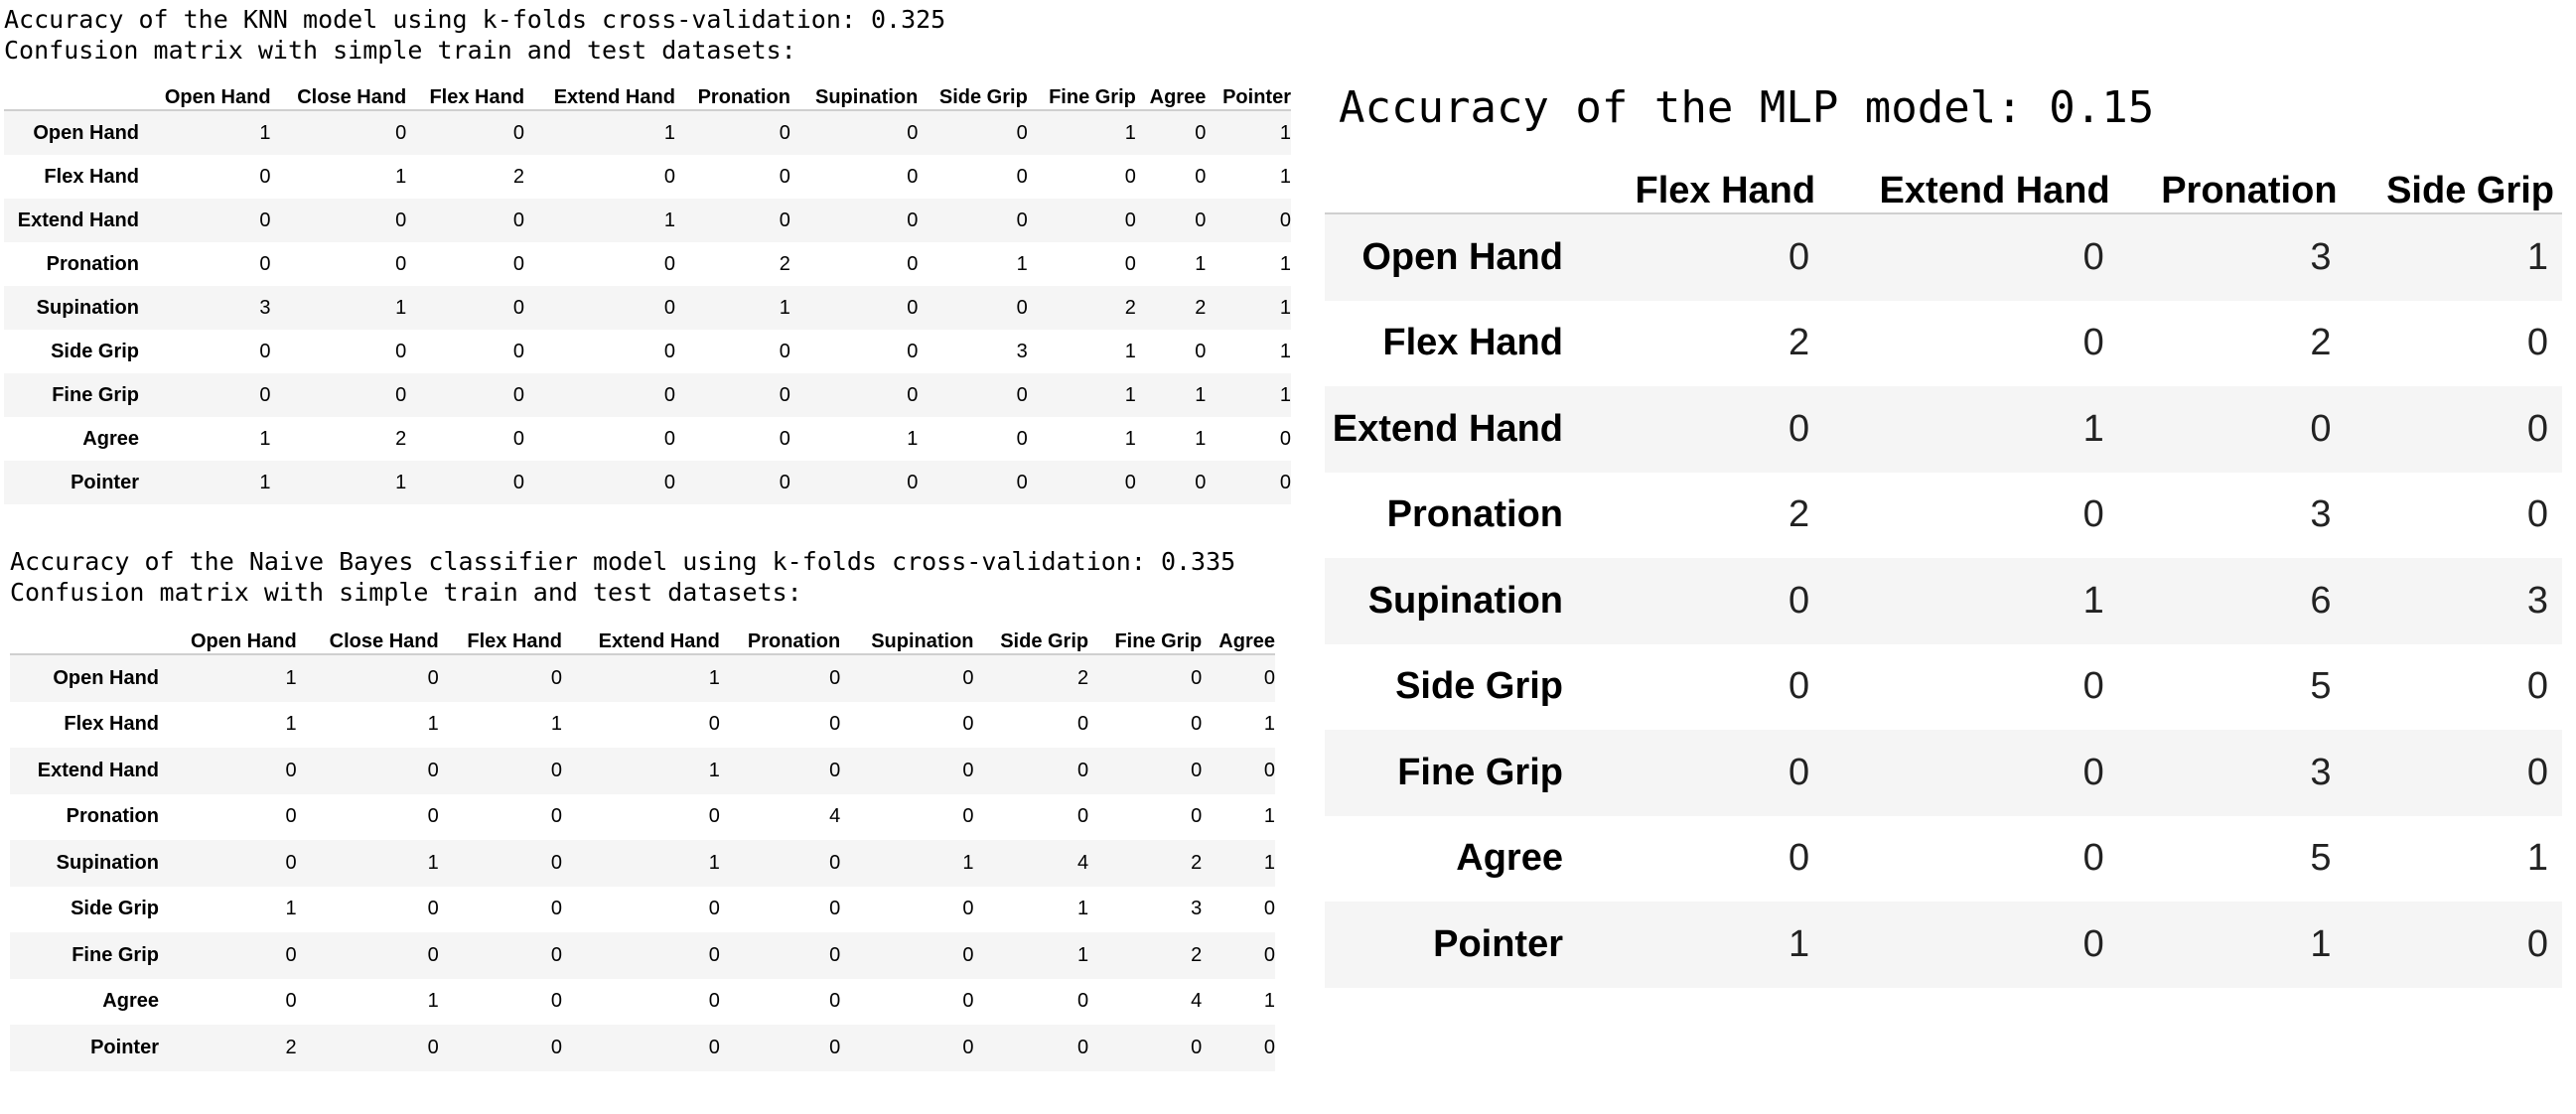  I want to click on table-row: Agree 0 0 5 1, so click(1944, 859).